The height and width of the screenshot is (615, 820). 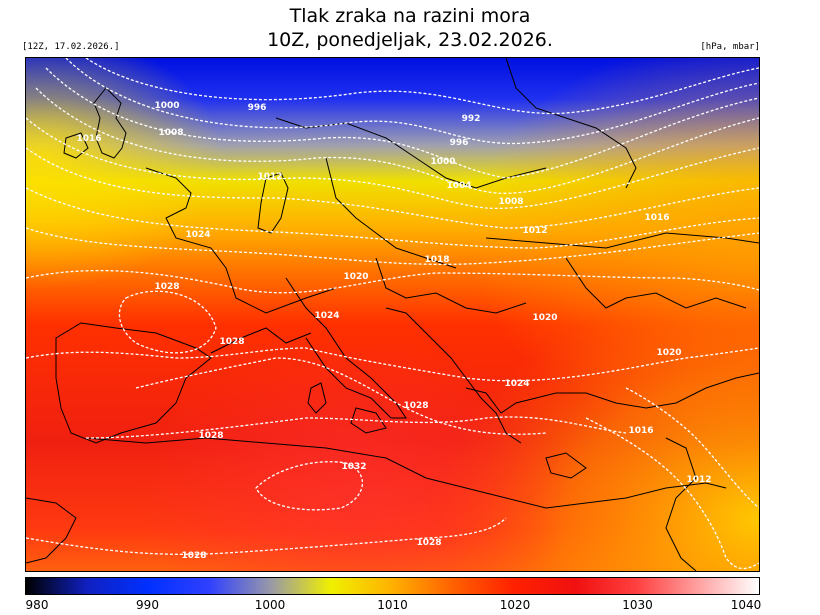 I want to click on units-label: [hPa, mbar], so click(x=730, y=47).